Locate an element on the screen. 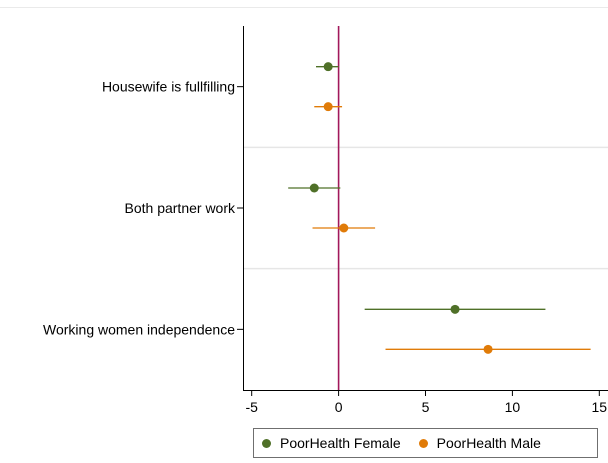 The height and width of the screenshot is (463, 608). legend-marker-male is located at coordinates (423, 443).